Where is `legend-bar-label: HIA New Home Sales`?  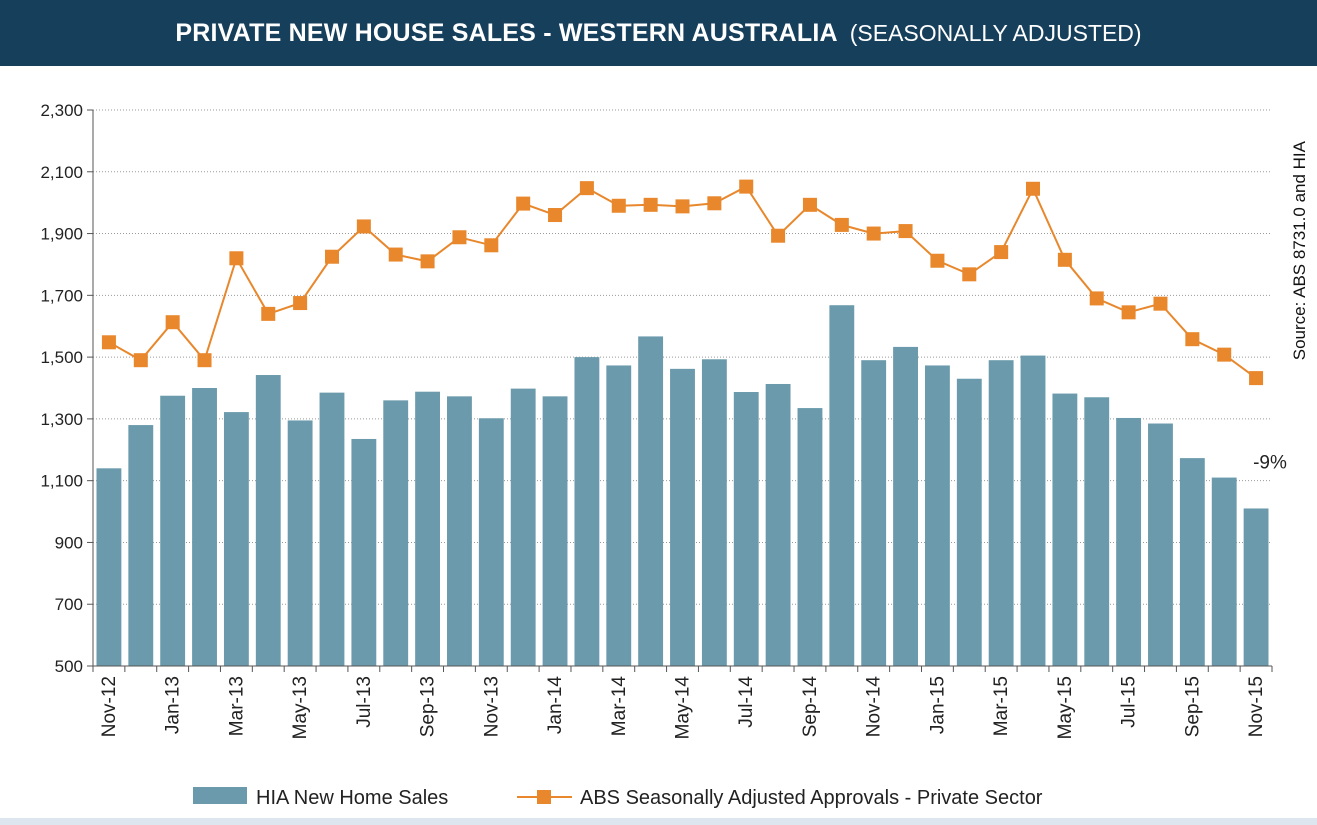
legend-bar-label: HIA New Home Sales is located at coordinates (352, 798).